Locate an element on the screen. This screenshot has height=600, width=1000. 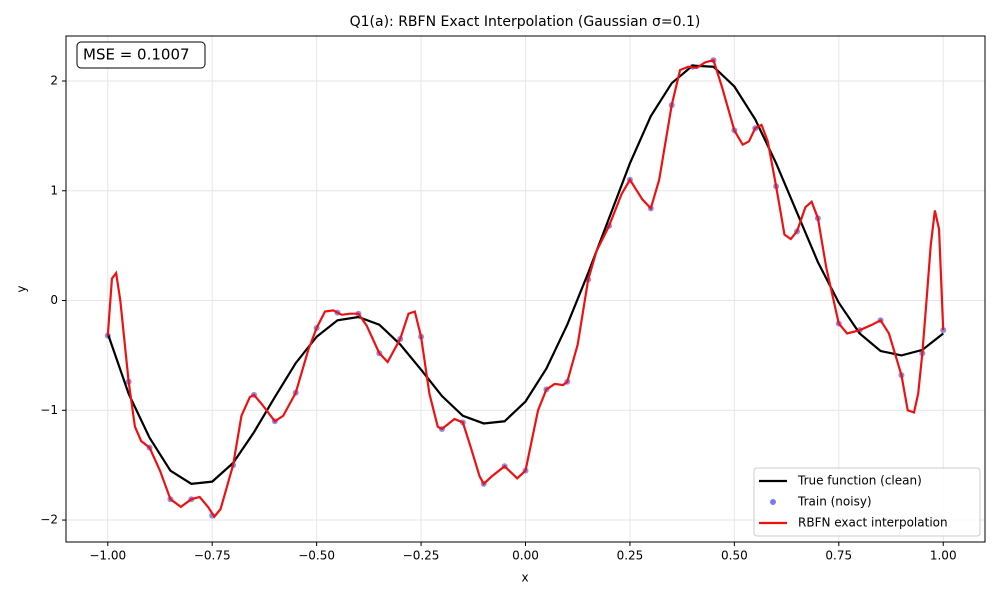
legend-marker is located at coordinates (773, 502).